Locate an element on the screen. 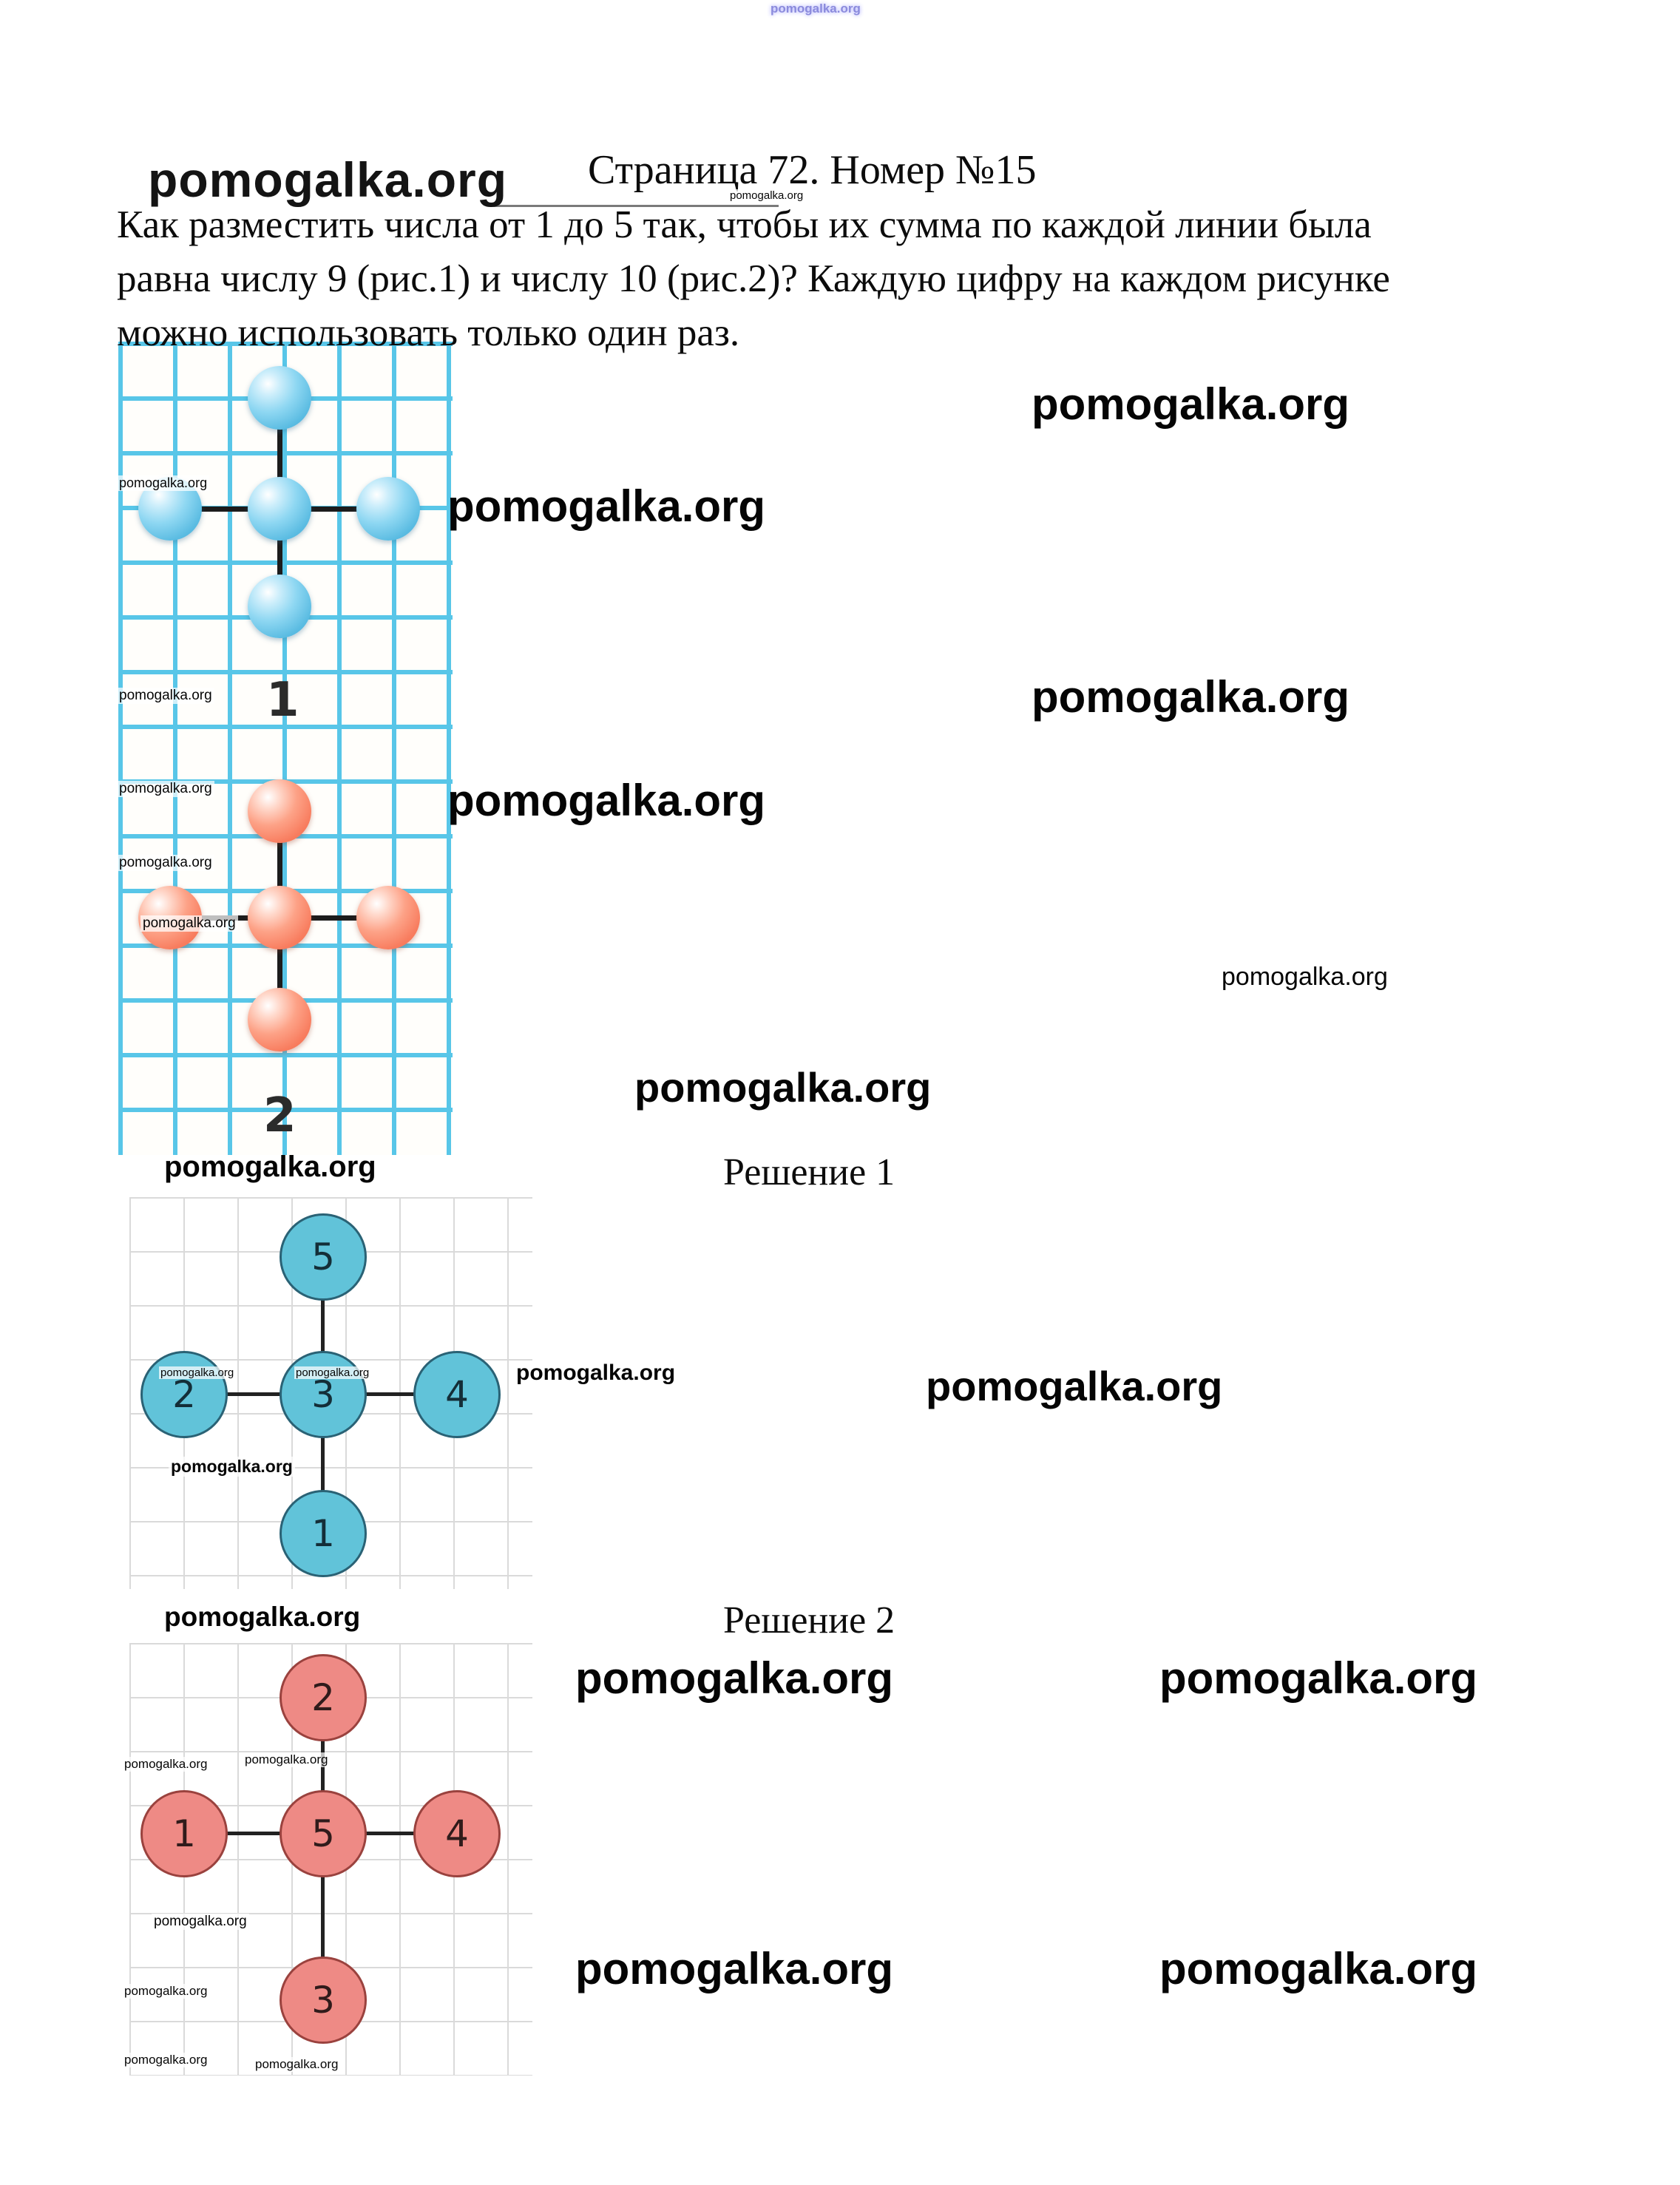 The image size is (1680, 2185). sol1-circle-center: 3 is located at coordinates (323, 1394).